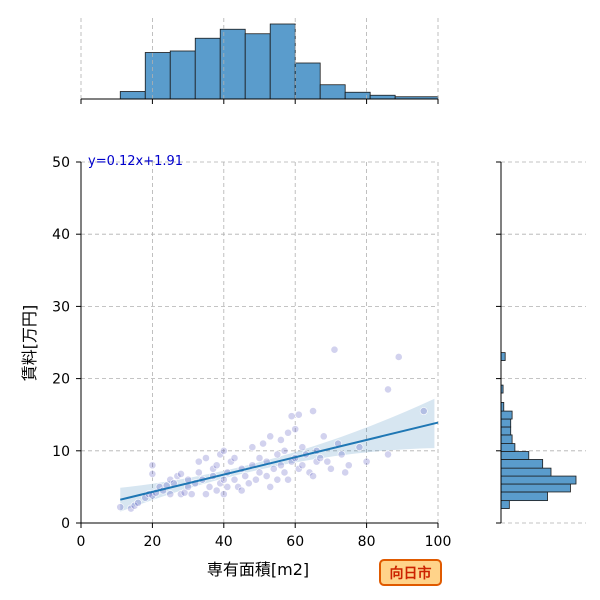  What do you see at coordinates (295, 542) in the screenshot?
I see `x-tick-label: 60` at bounding box center [295, 542].